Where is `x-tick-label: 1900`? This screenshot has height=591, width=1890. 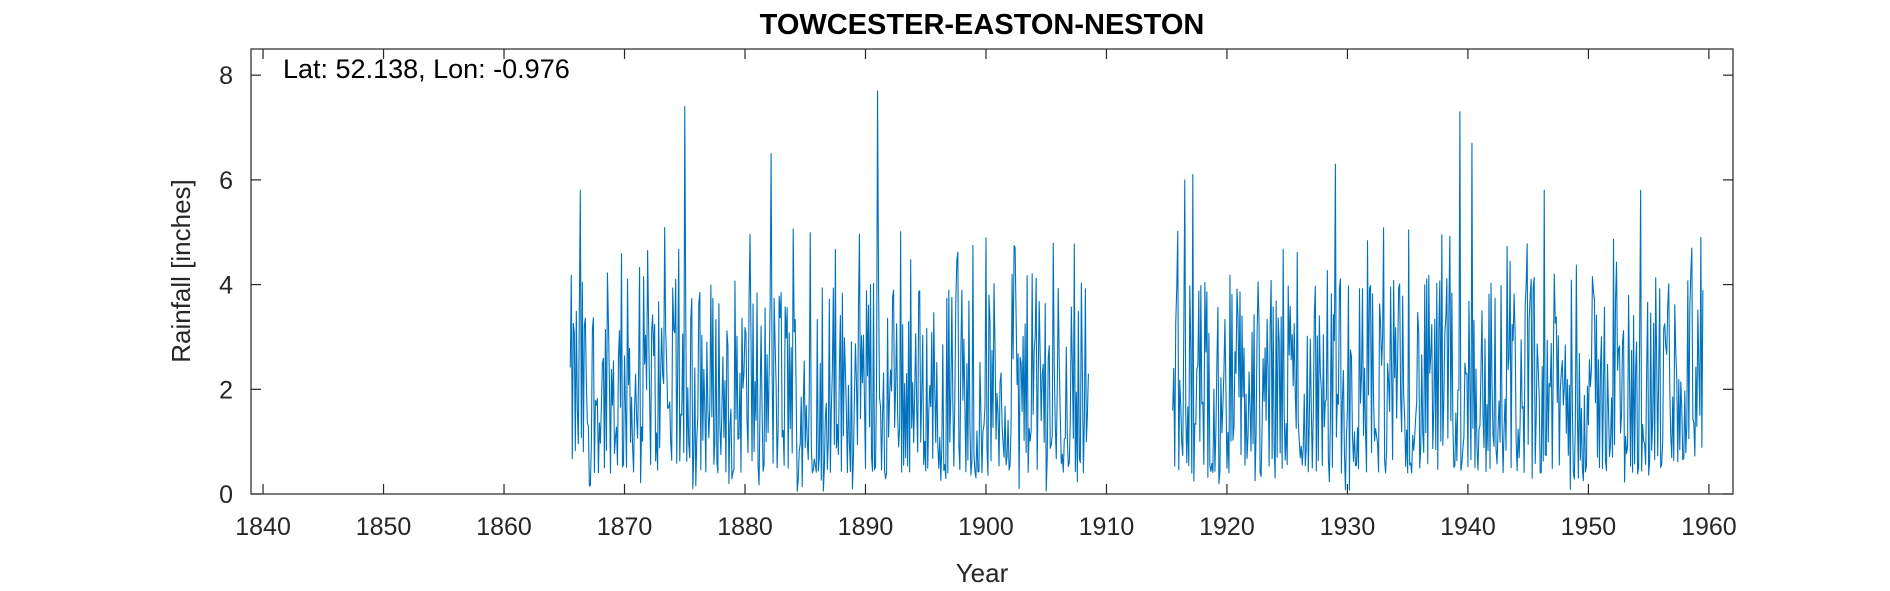
x-tick-label: 1900 is located at coordinates (986, 527).